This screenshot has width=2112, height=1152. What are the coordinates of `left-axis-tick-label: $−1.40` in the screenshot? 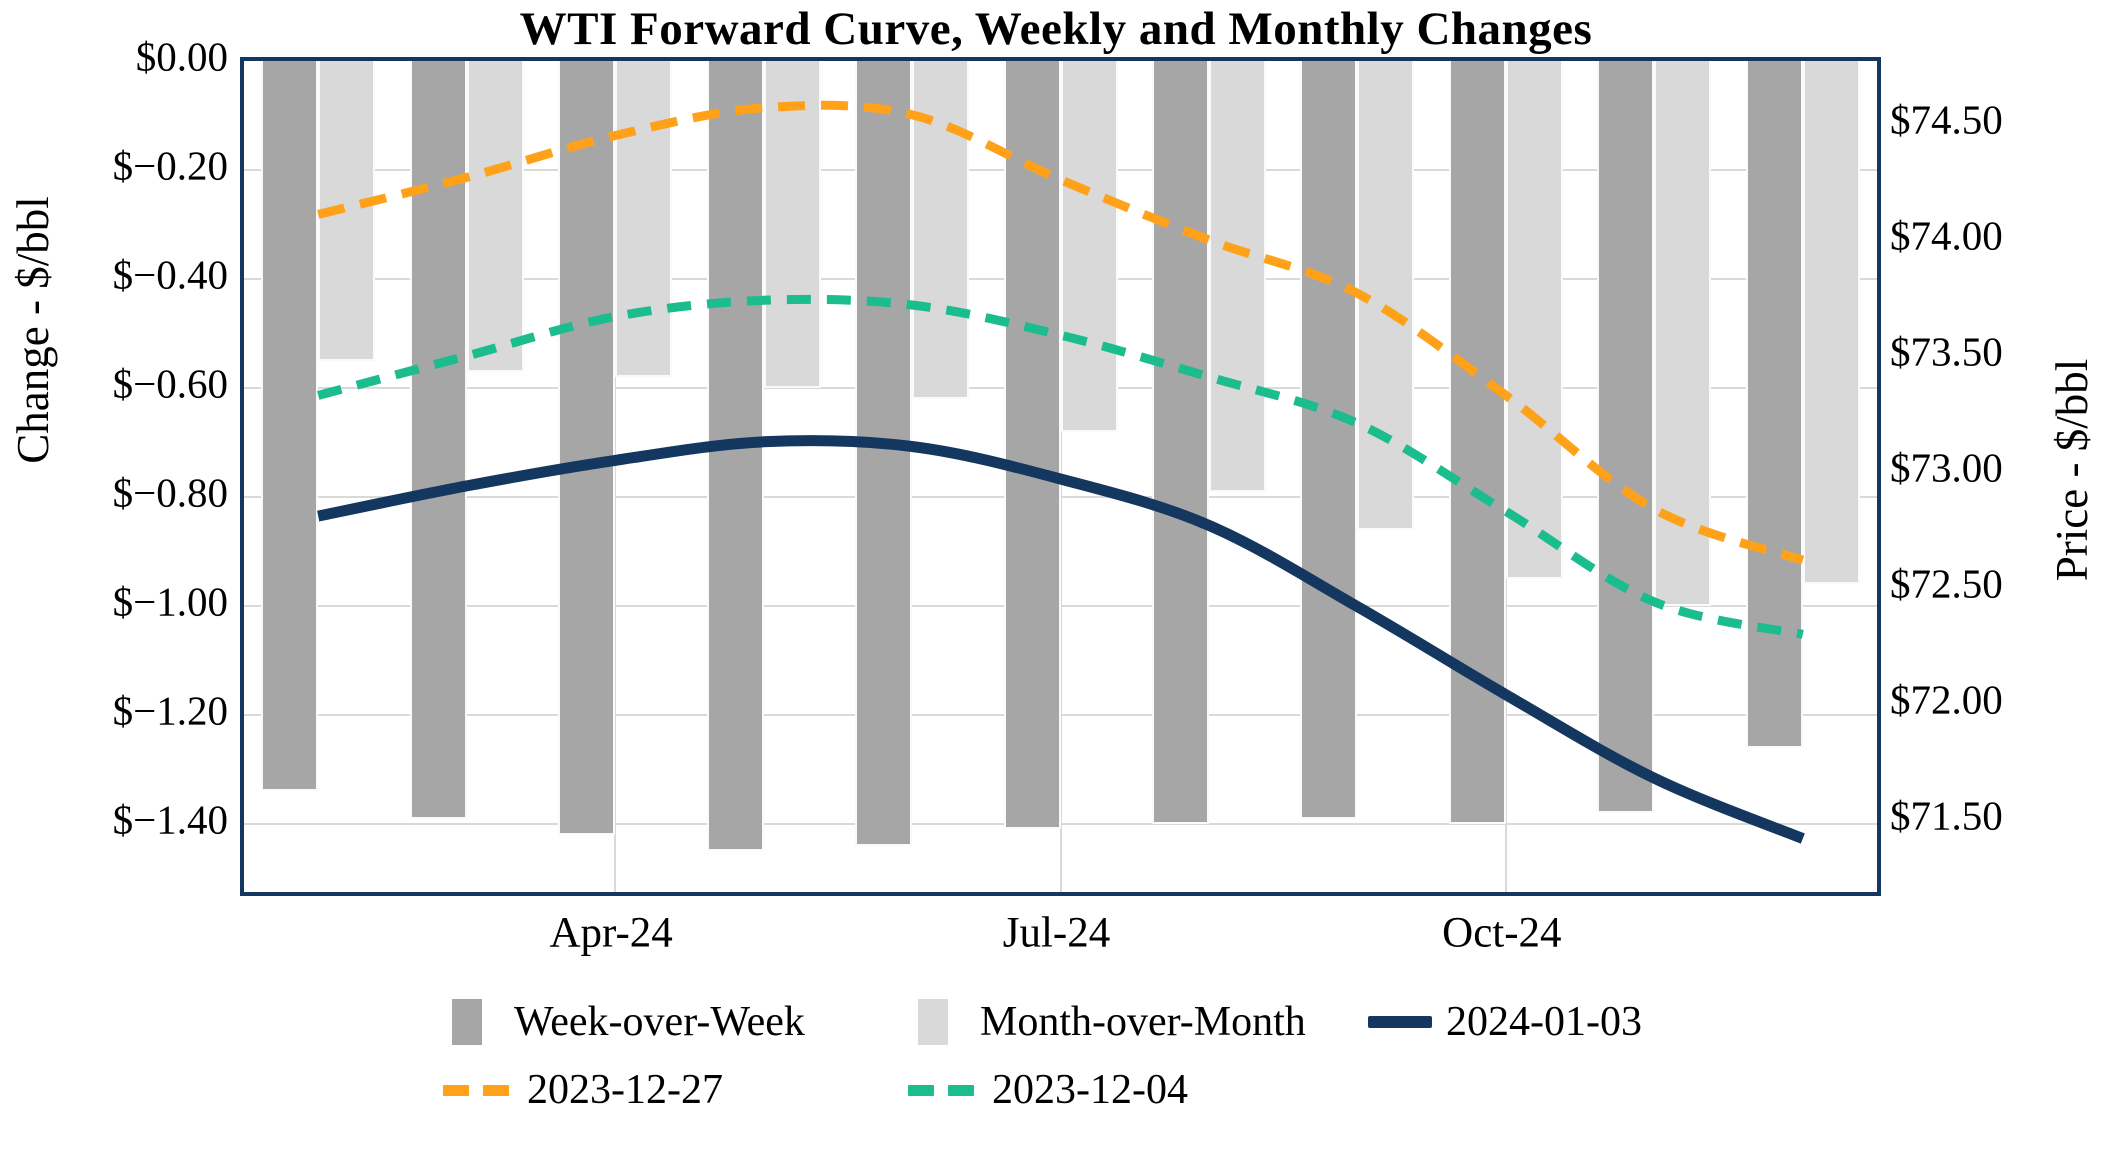 It's located at (170, 819).